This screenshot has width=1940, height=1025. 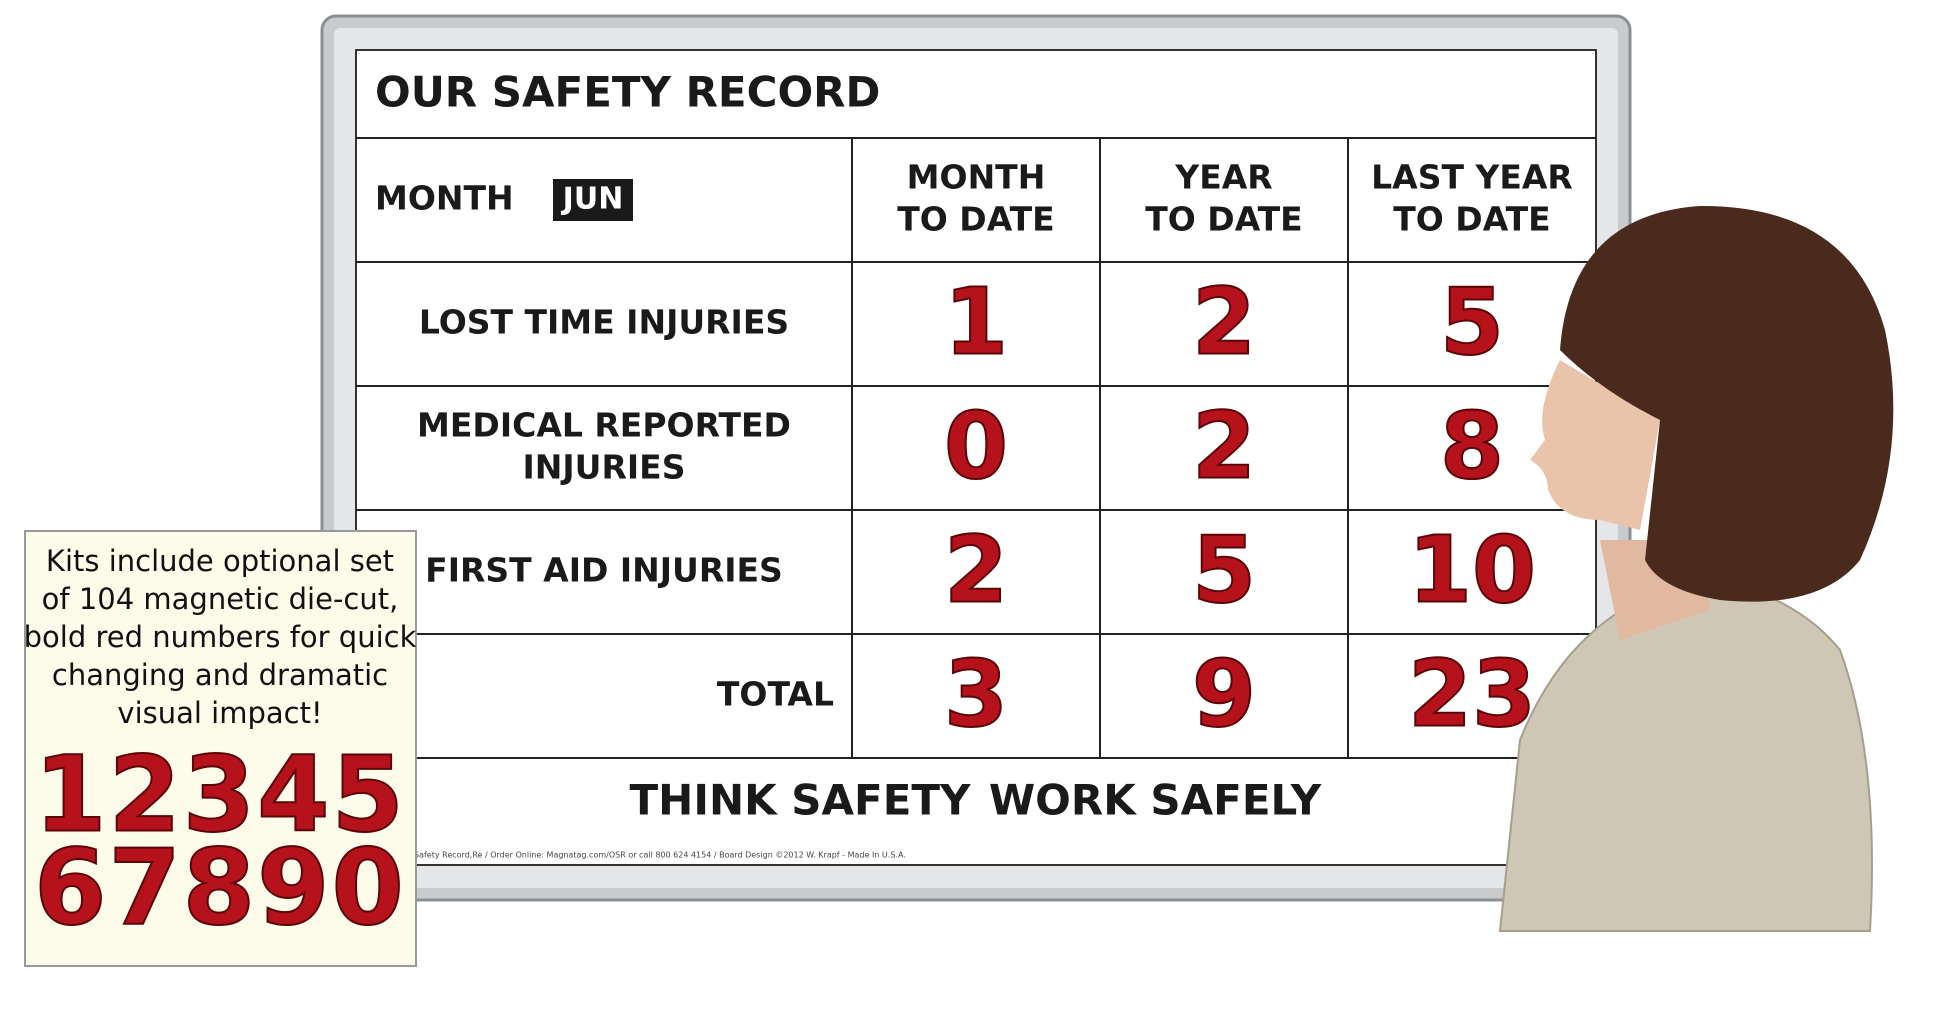 What do you see at coordinates (1223, 177) in the screenshot?
I see `column-header: YEAR` at bounding box center [1223, 177].